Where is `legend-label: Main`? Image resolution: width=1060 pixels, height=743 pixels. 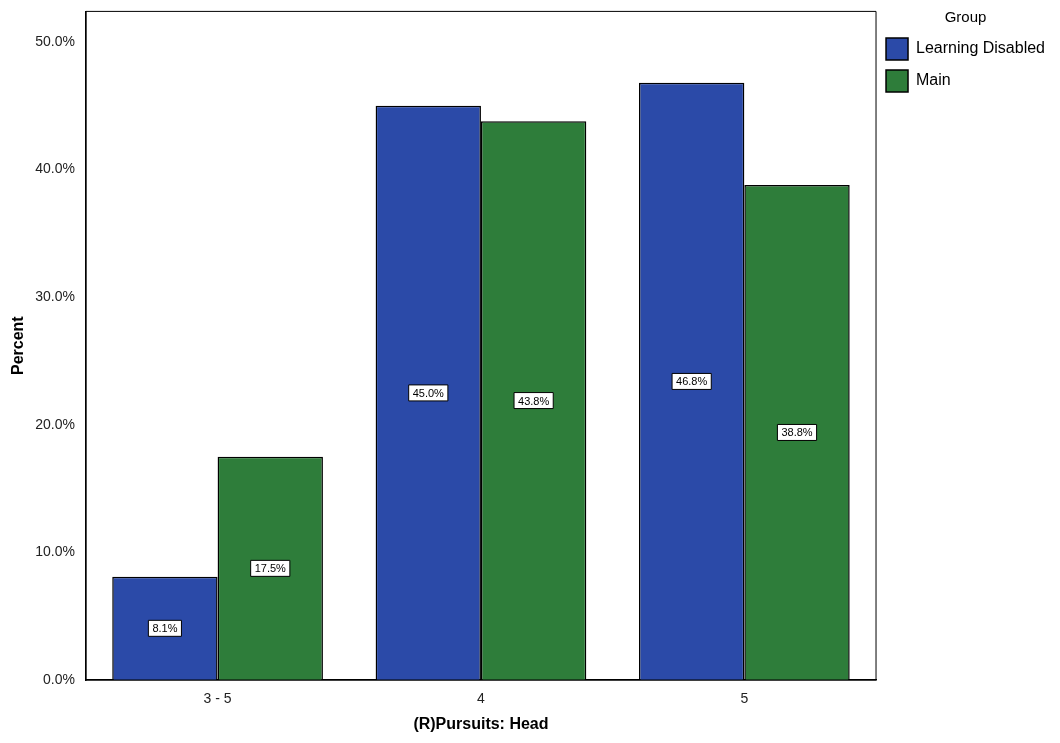
legend-label: Main is located at coordinates (933, 80).